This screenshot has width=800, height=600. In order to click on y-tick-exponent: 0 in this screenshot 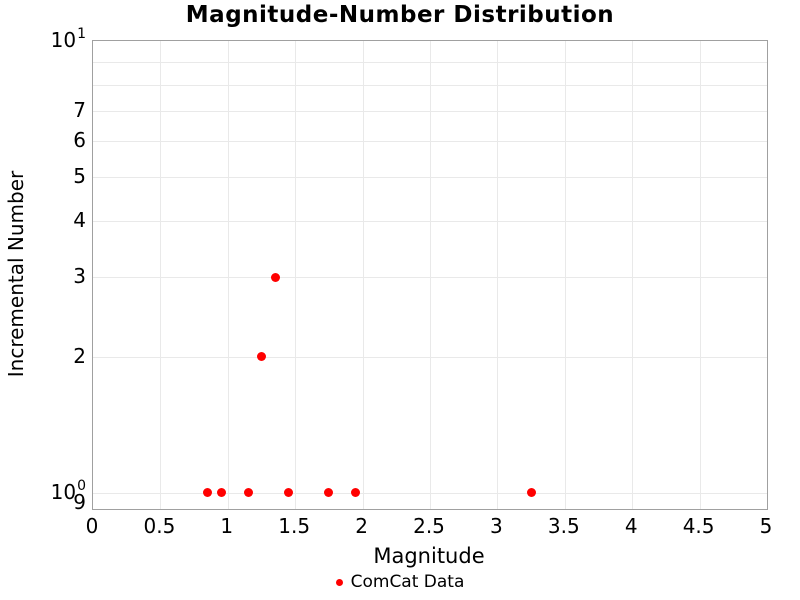, I will do `click(81, 485)`.